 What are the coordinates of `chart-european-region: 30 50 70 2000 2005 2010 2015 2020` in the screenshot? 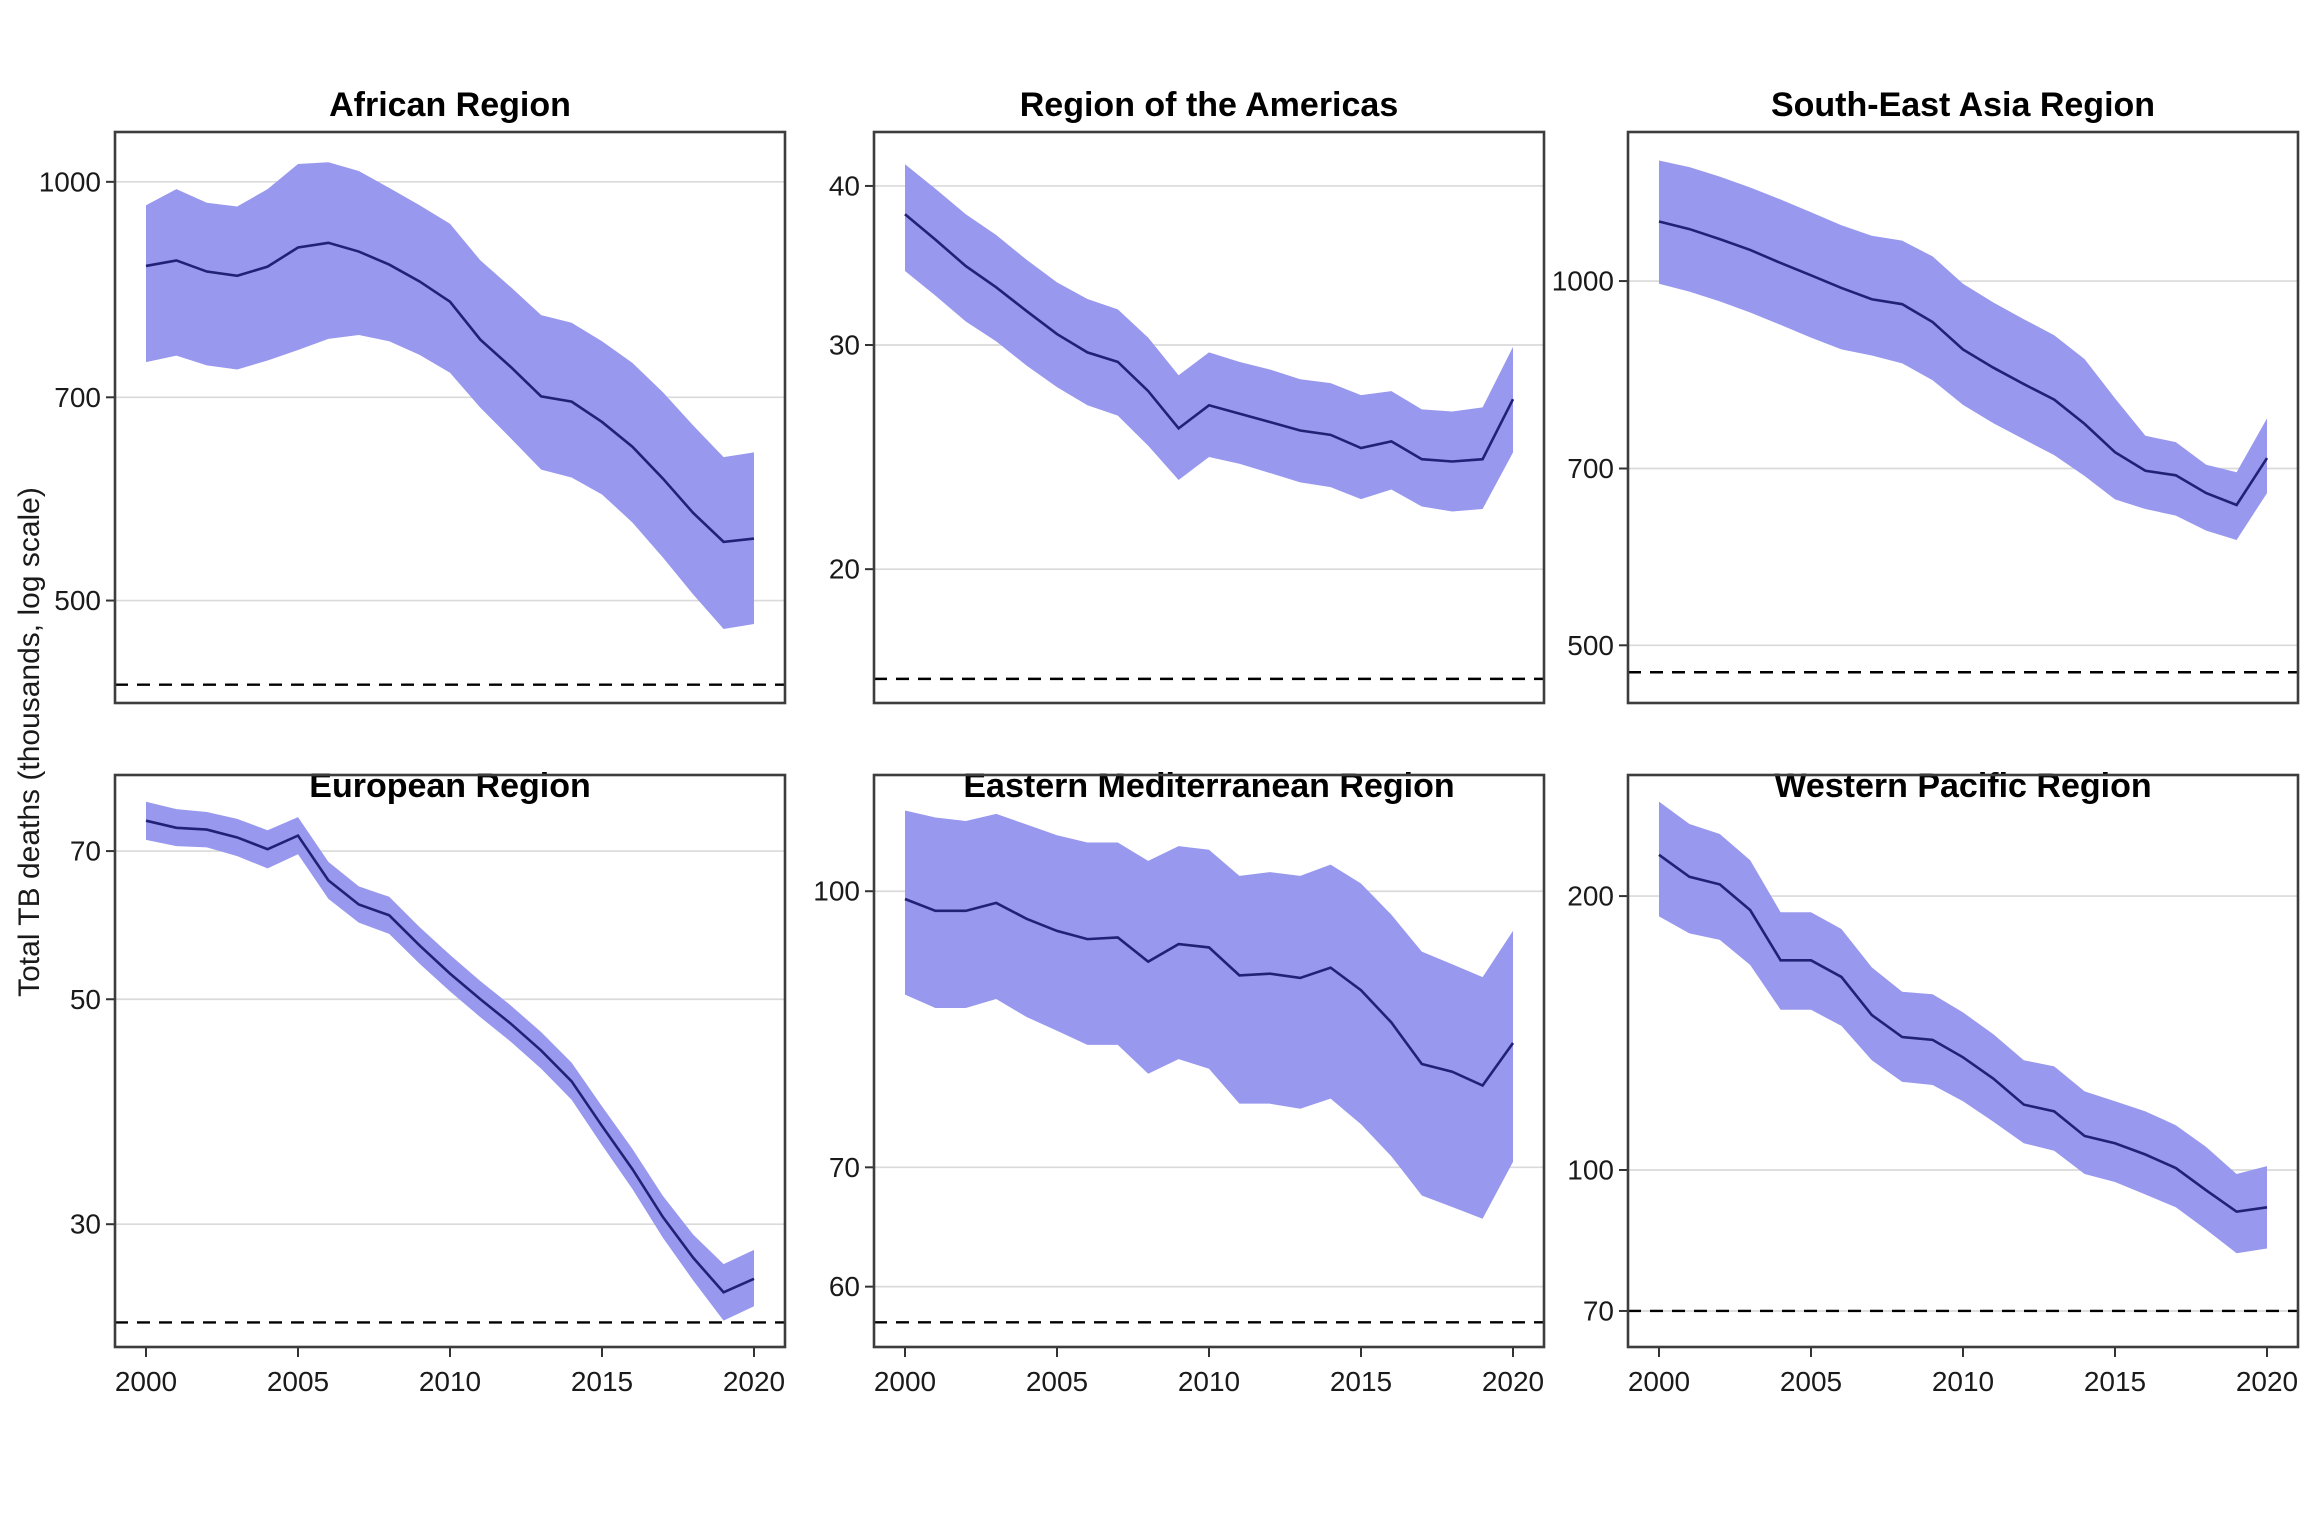 It's located at (428, 1085).